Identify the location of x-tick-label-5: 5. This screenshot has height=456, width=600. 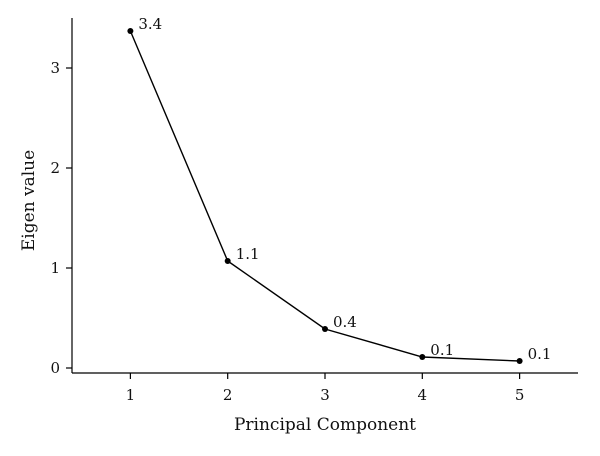
(520, 395).